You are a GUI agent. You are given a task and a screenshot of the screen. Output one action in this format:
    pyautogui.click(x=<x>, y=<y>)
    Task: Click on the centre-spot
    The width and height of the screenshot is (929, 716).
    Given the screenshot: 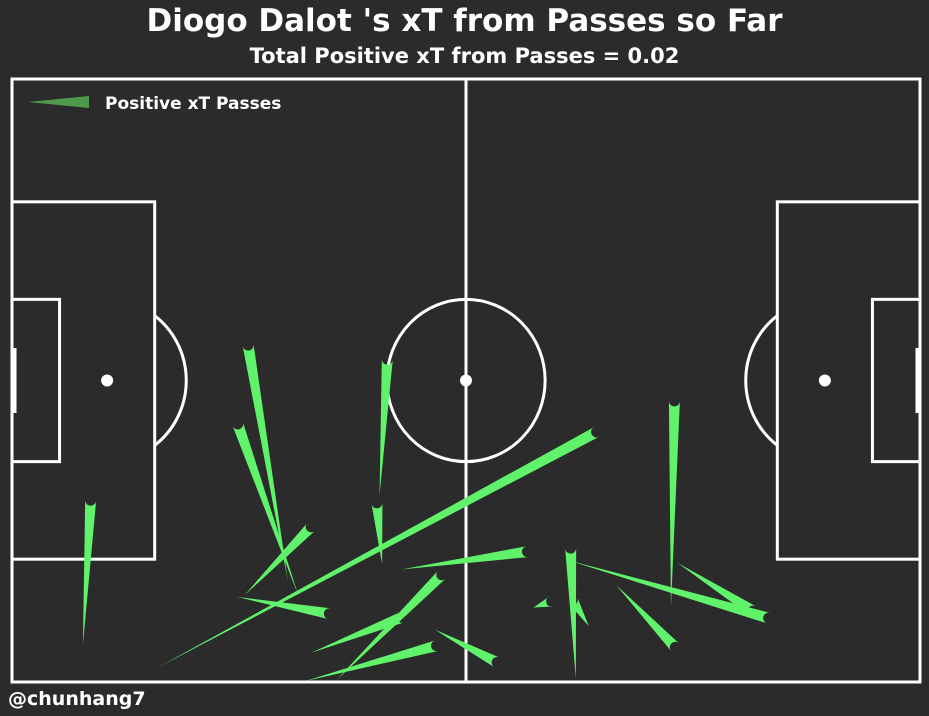 What is the action you would take?
    pyautogui.click(x=466, y=380)
    